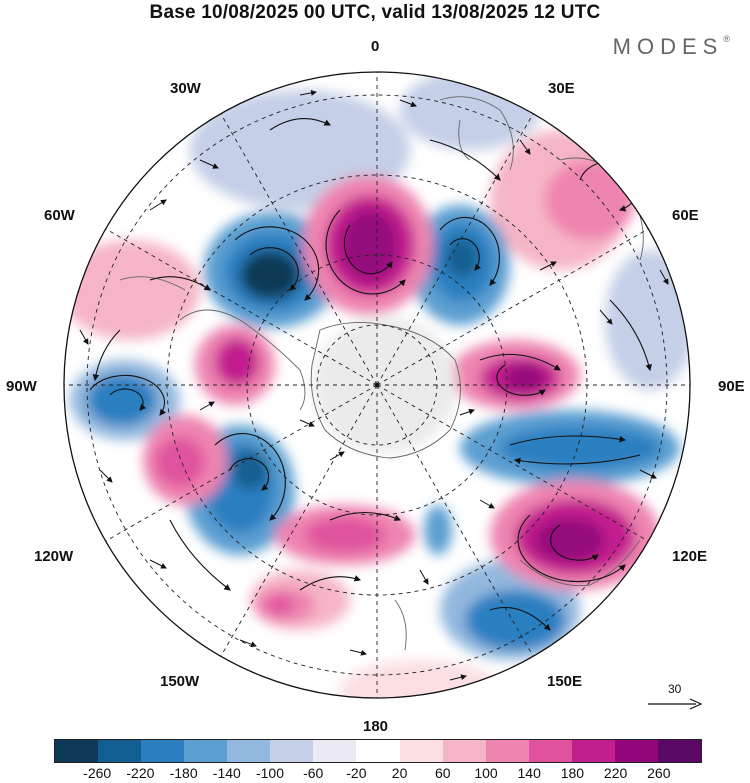  I want to click on brand-text: MODES, so click(668, 46).